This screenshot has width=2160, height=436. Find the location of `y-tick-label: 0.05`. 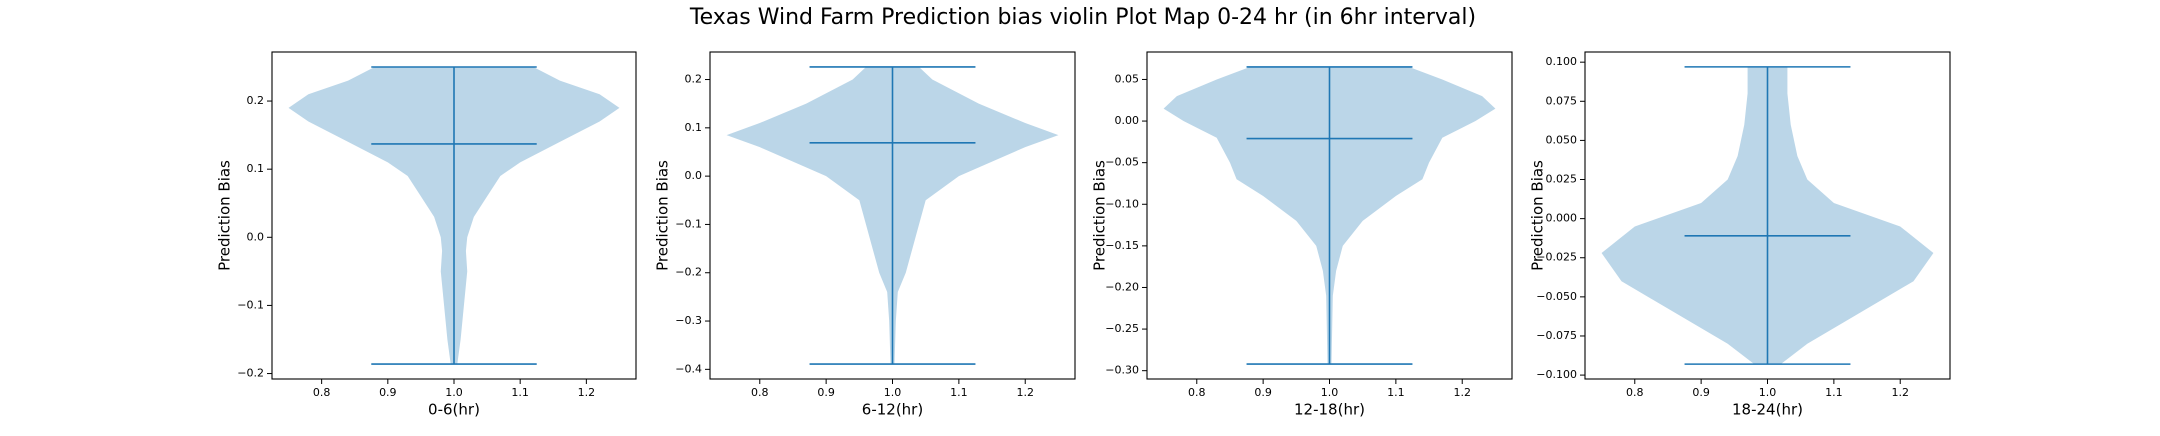

y-tick-label: 0.05 is located at coordinates (1127, 78).